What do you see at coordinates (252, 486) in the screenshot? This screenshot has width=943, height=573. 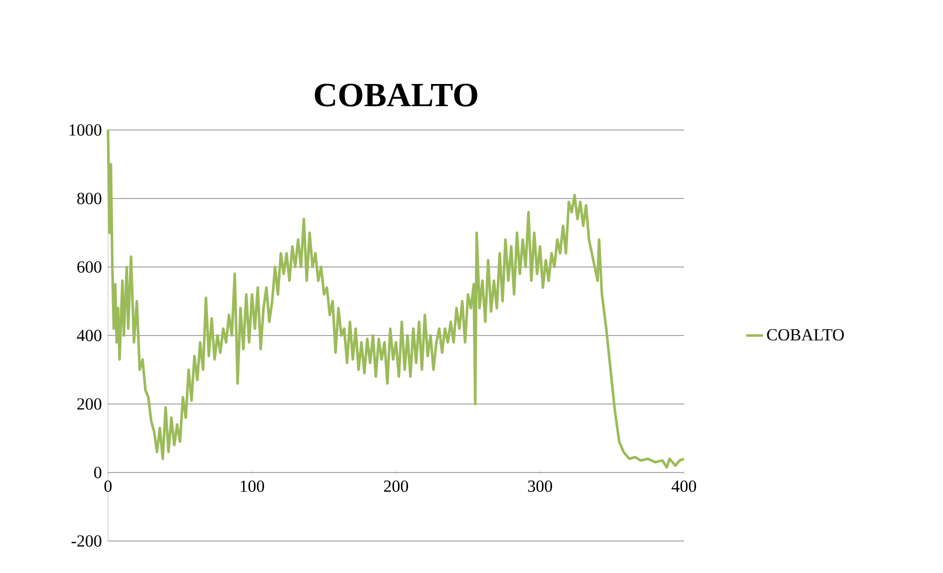 I see `x-tick-label: 100` at bounding box center [252, 486].